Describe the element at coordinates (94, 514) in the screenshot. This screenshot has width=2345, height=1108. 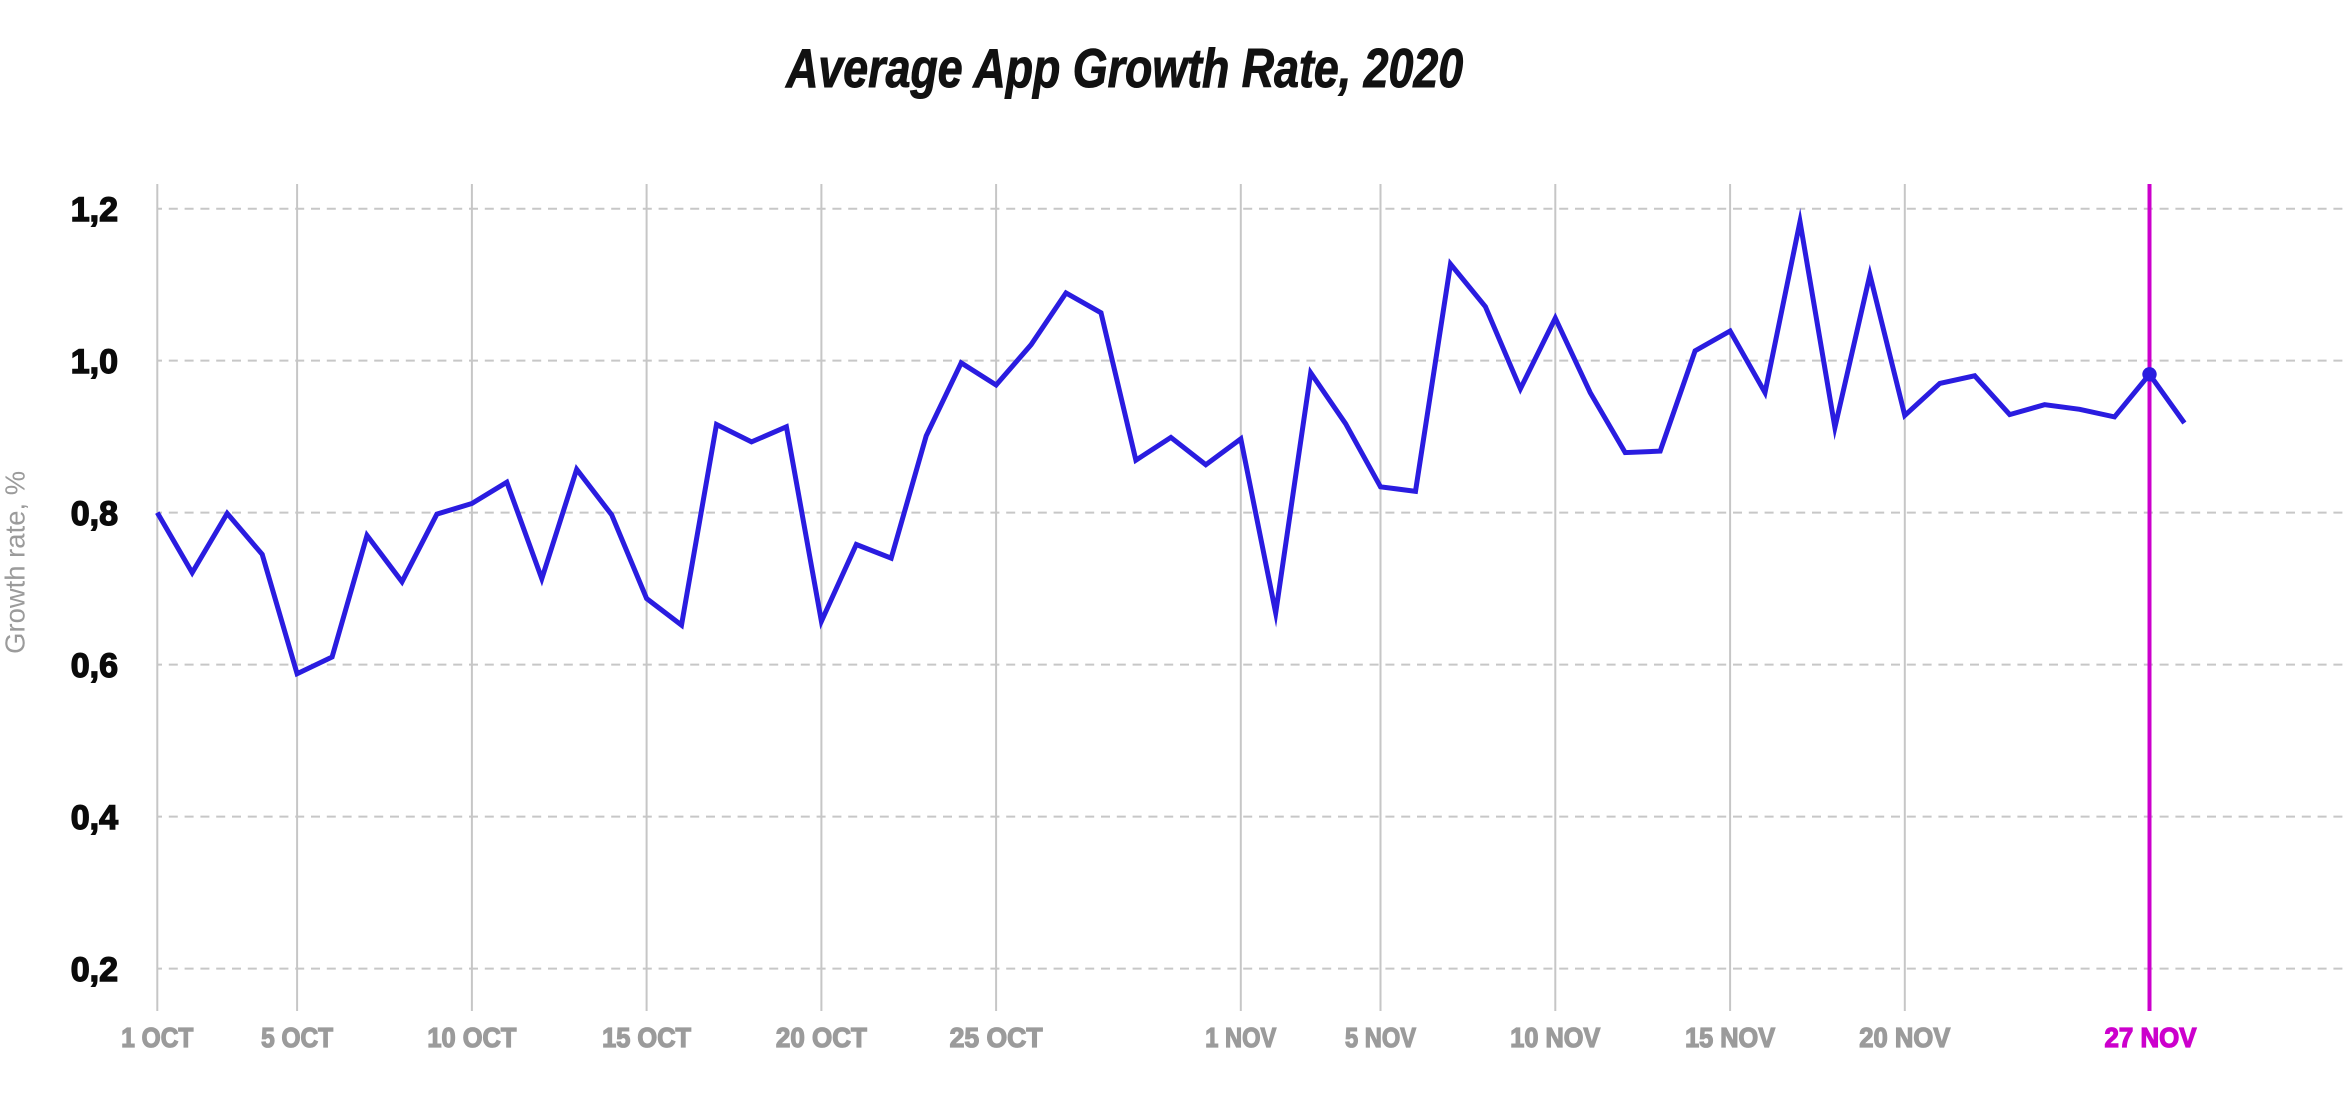
I see `svg-text: 0,8` at that location.